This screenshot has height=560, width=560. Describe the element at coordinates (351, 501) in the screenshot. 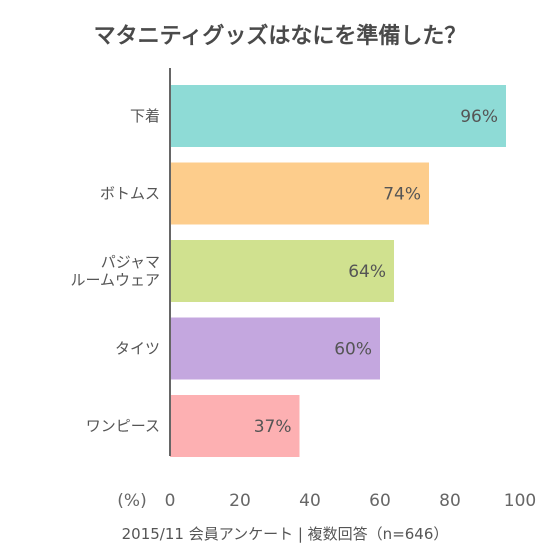

I see `x-tick-labels: 0 20 40 60 80 100` at that location.